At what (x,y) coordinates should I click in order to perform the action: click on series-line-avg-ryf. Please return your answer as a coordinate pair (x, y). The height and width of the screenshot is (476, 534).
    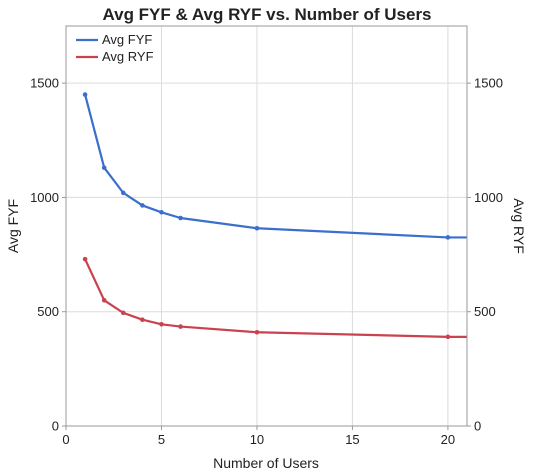
    Looking at the image, I should click on (275, 298).